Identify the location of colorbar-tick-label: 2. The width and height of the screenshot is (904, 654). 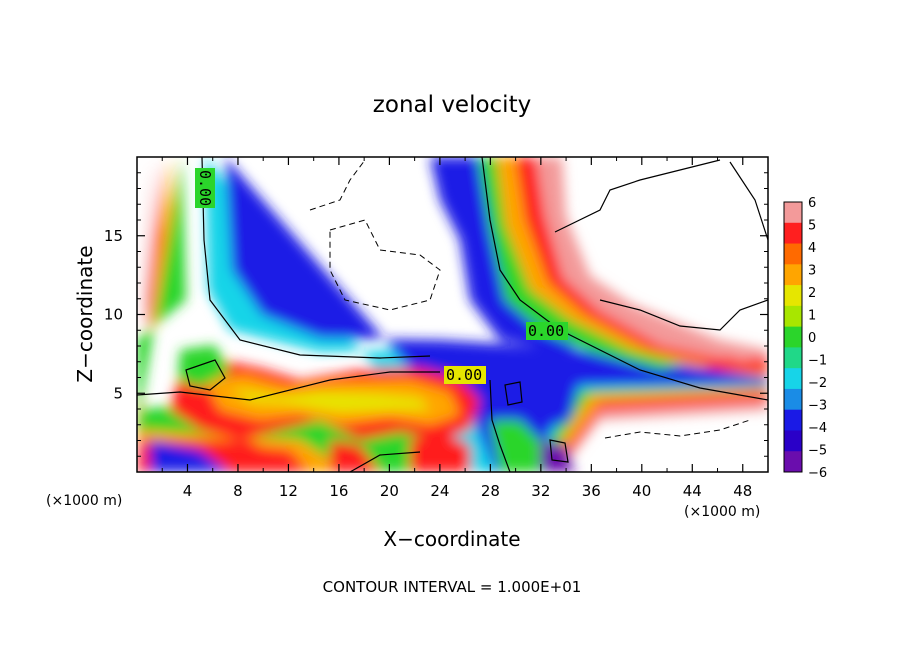
(812, 293).